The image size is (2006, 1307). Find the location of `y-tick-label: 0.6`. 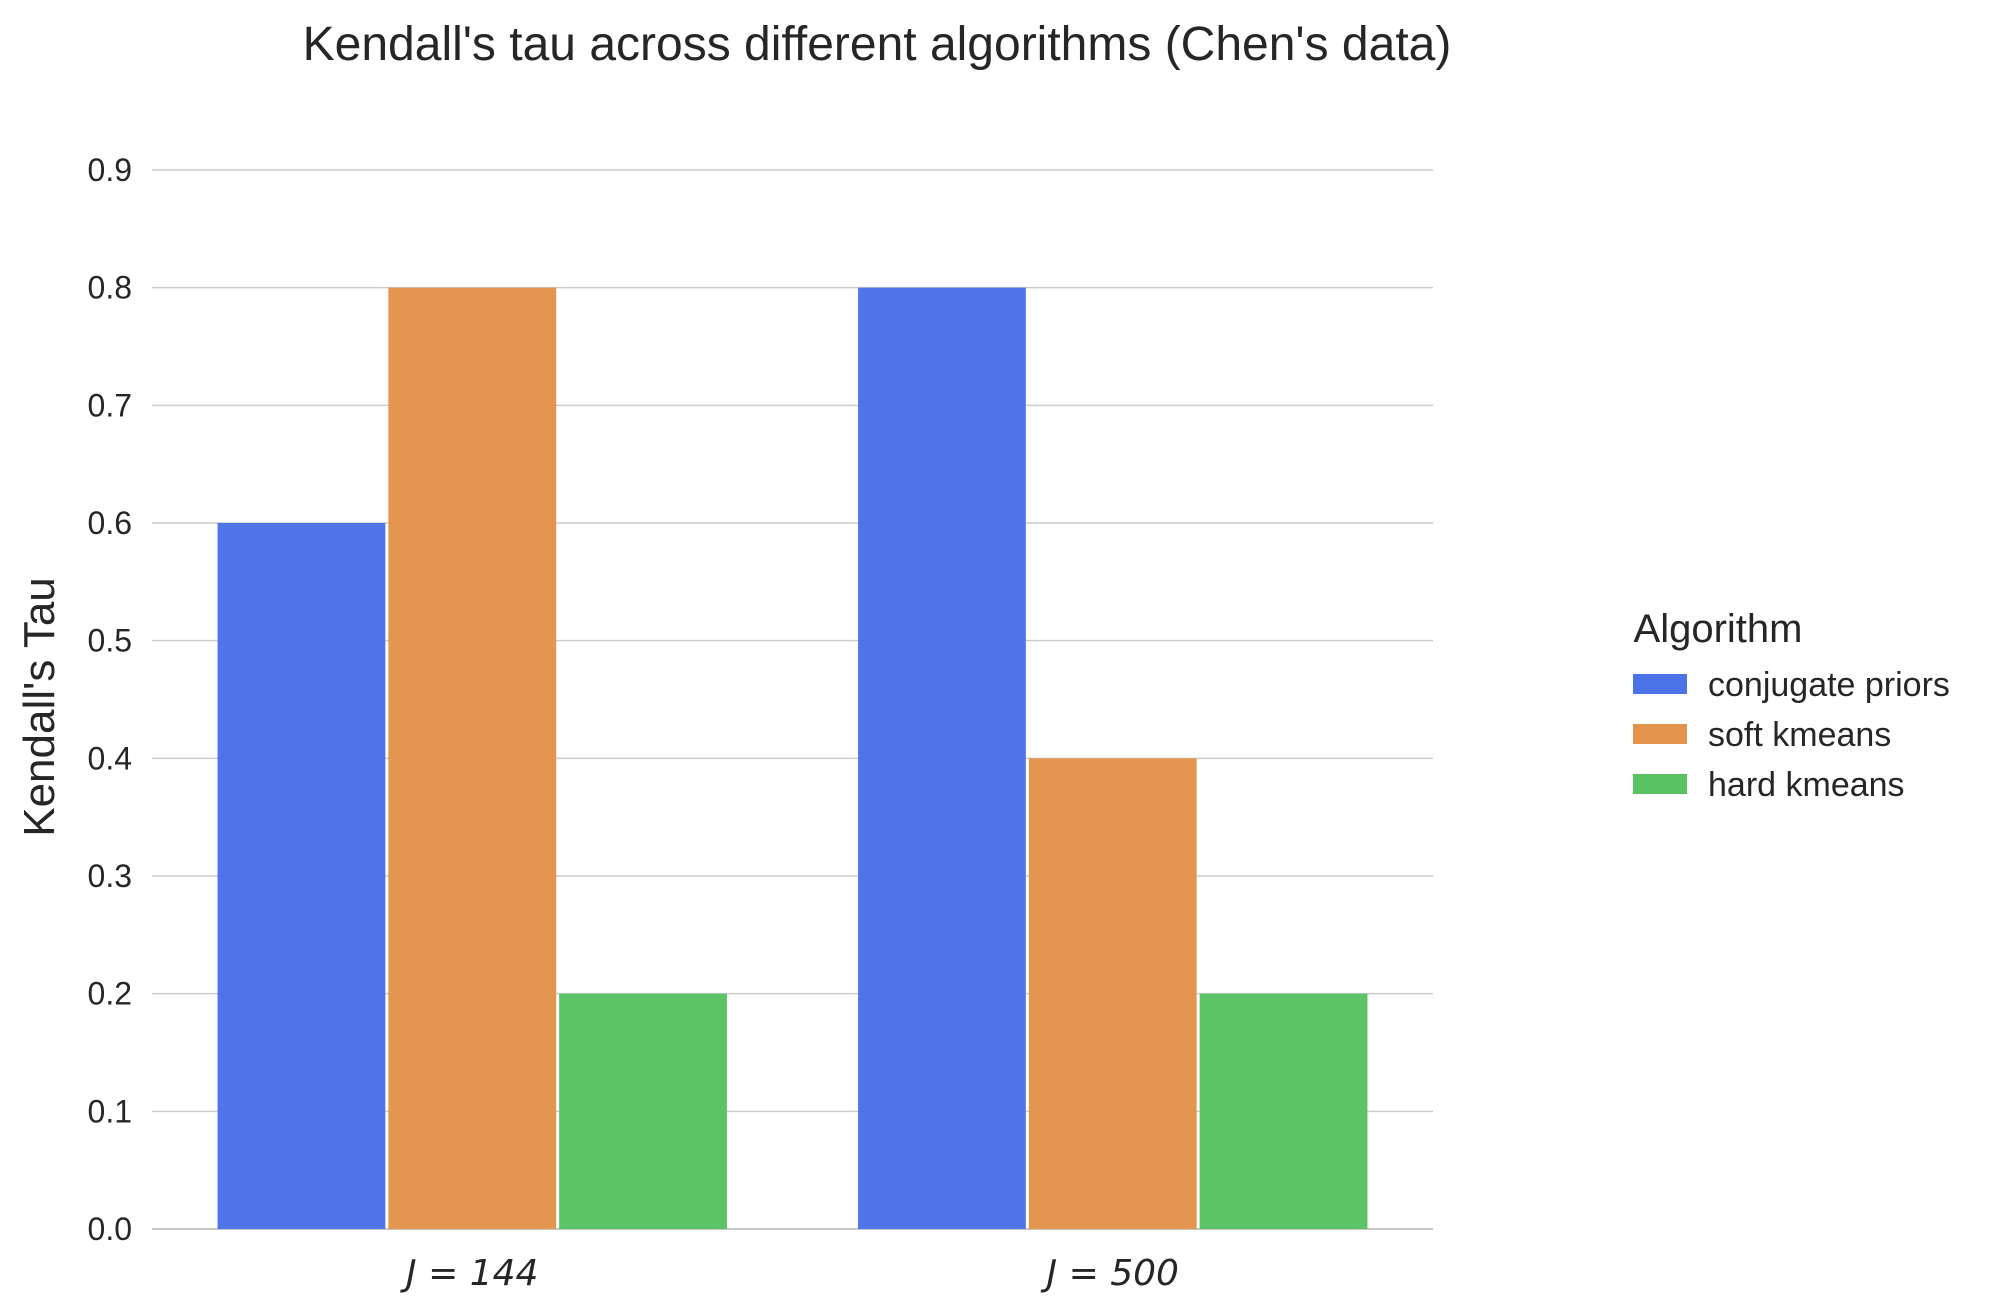

y-tick-label: 0.6 is located at coordinates (110, 523).